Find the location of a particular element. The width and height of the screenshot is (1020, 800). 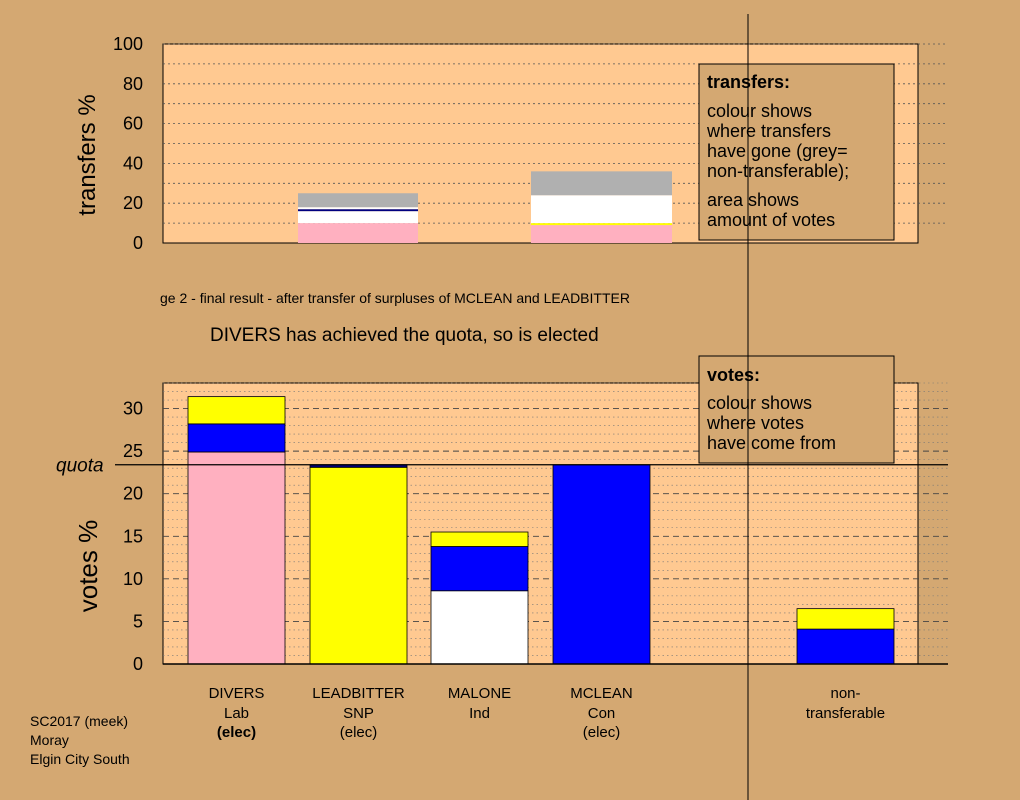

footer: SC2017 (meek) Moray Elgin City South is located at coordinates (80, 740).